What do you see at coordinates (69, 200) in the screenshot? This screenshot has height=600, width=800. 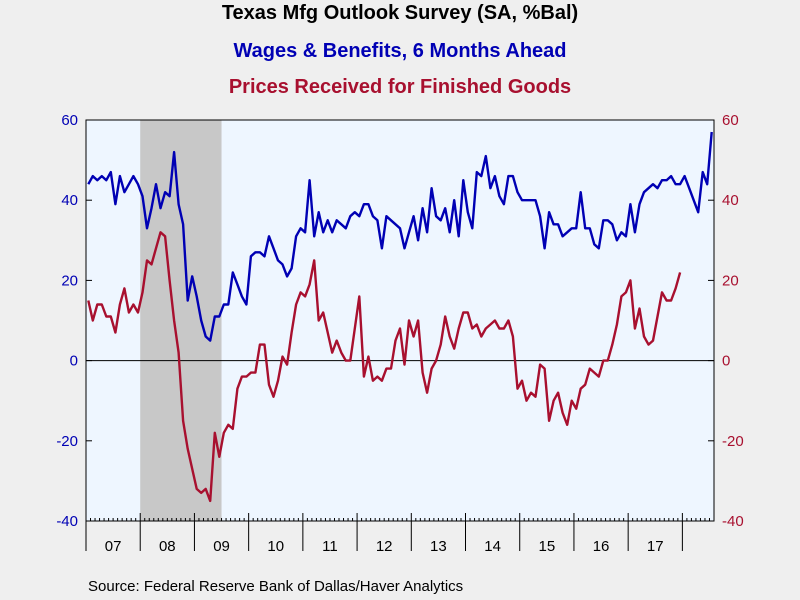 I see `y-left-tick-label: 40` at bounding box center [69, 200].